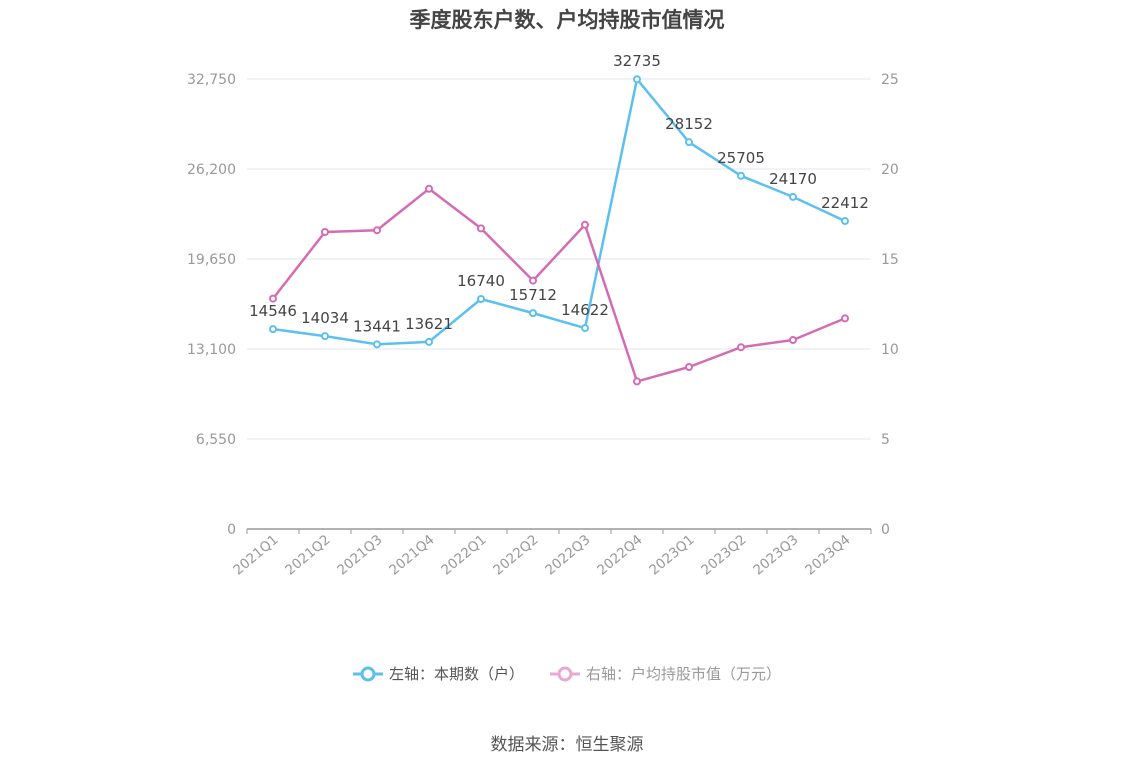  I want to click on data-label: 24170, so click(793, 179).